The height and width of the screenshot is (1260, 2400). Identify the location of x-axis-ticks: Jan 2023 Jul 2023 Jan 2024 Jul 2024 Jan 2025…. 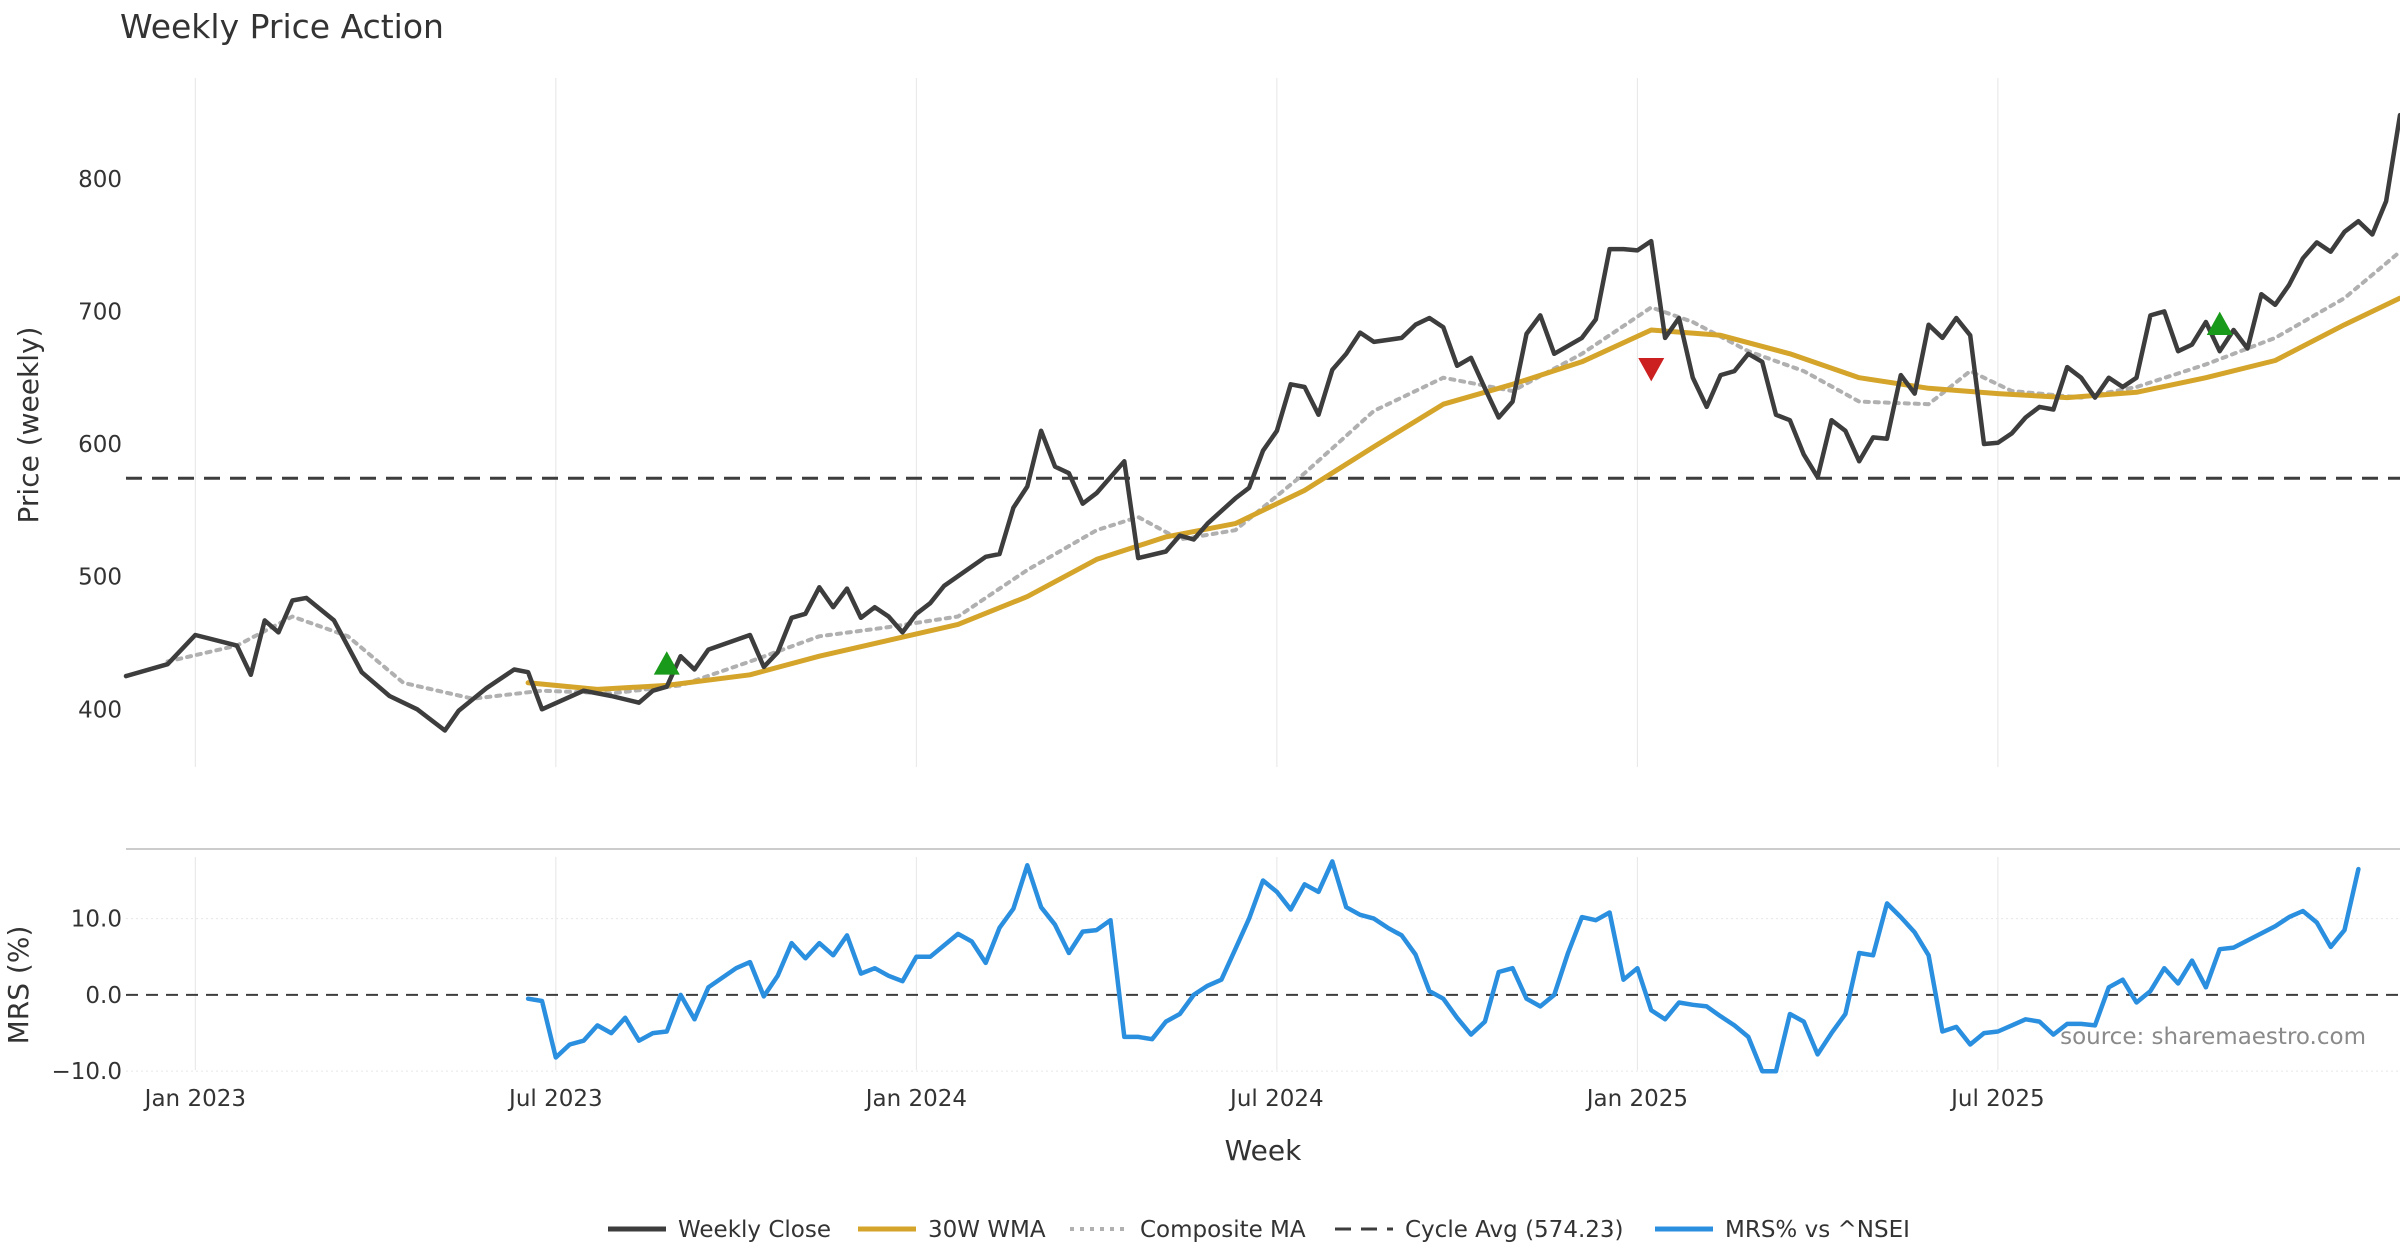
(1094, 1099).